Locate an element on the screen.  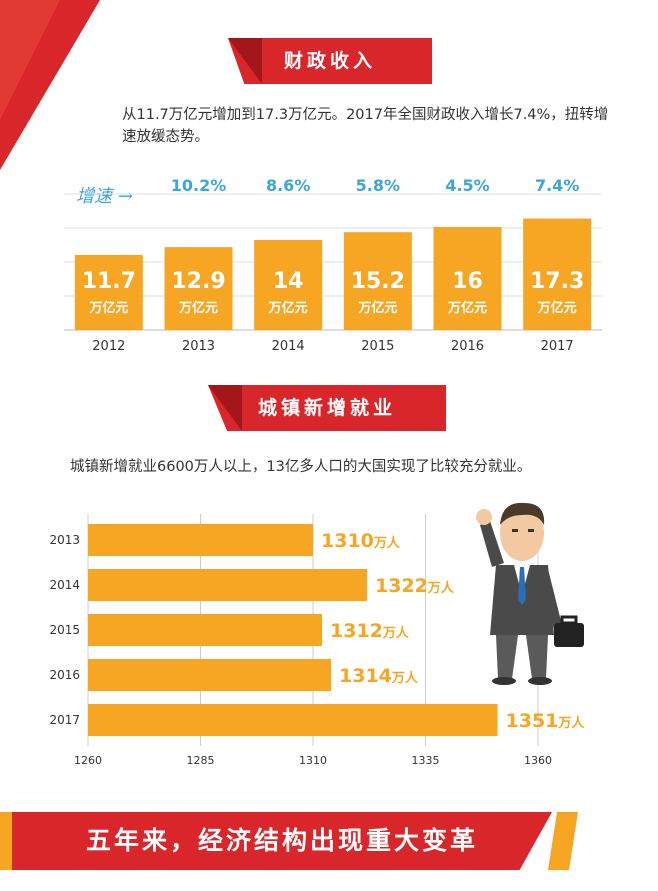
y-tick-label: 2017 is located at coordinates (64, 720).